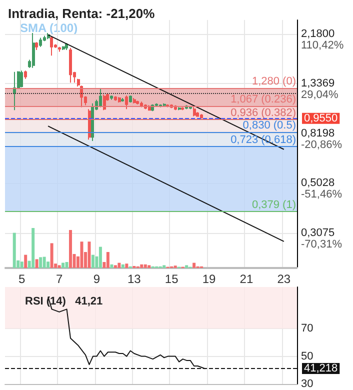 This screenshot has width=353, height=390. I want to click on text: -20,86%, so click(321, 144).